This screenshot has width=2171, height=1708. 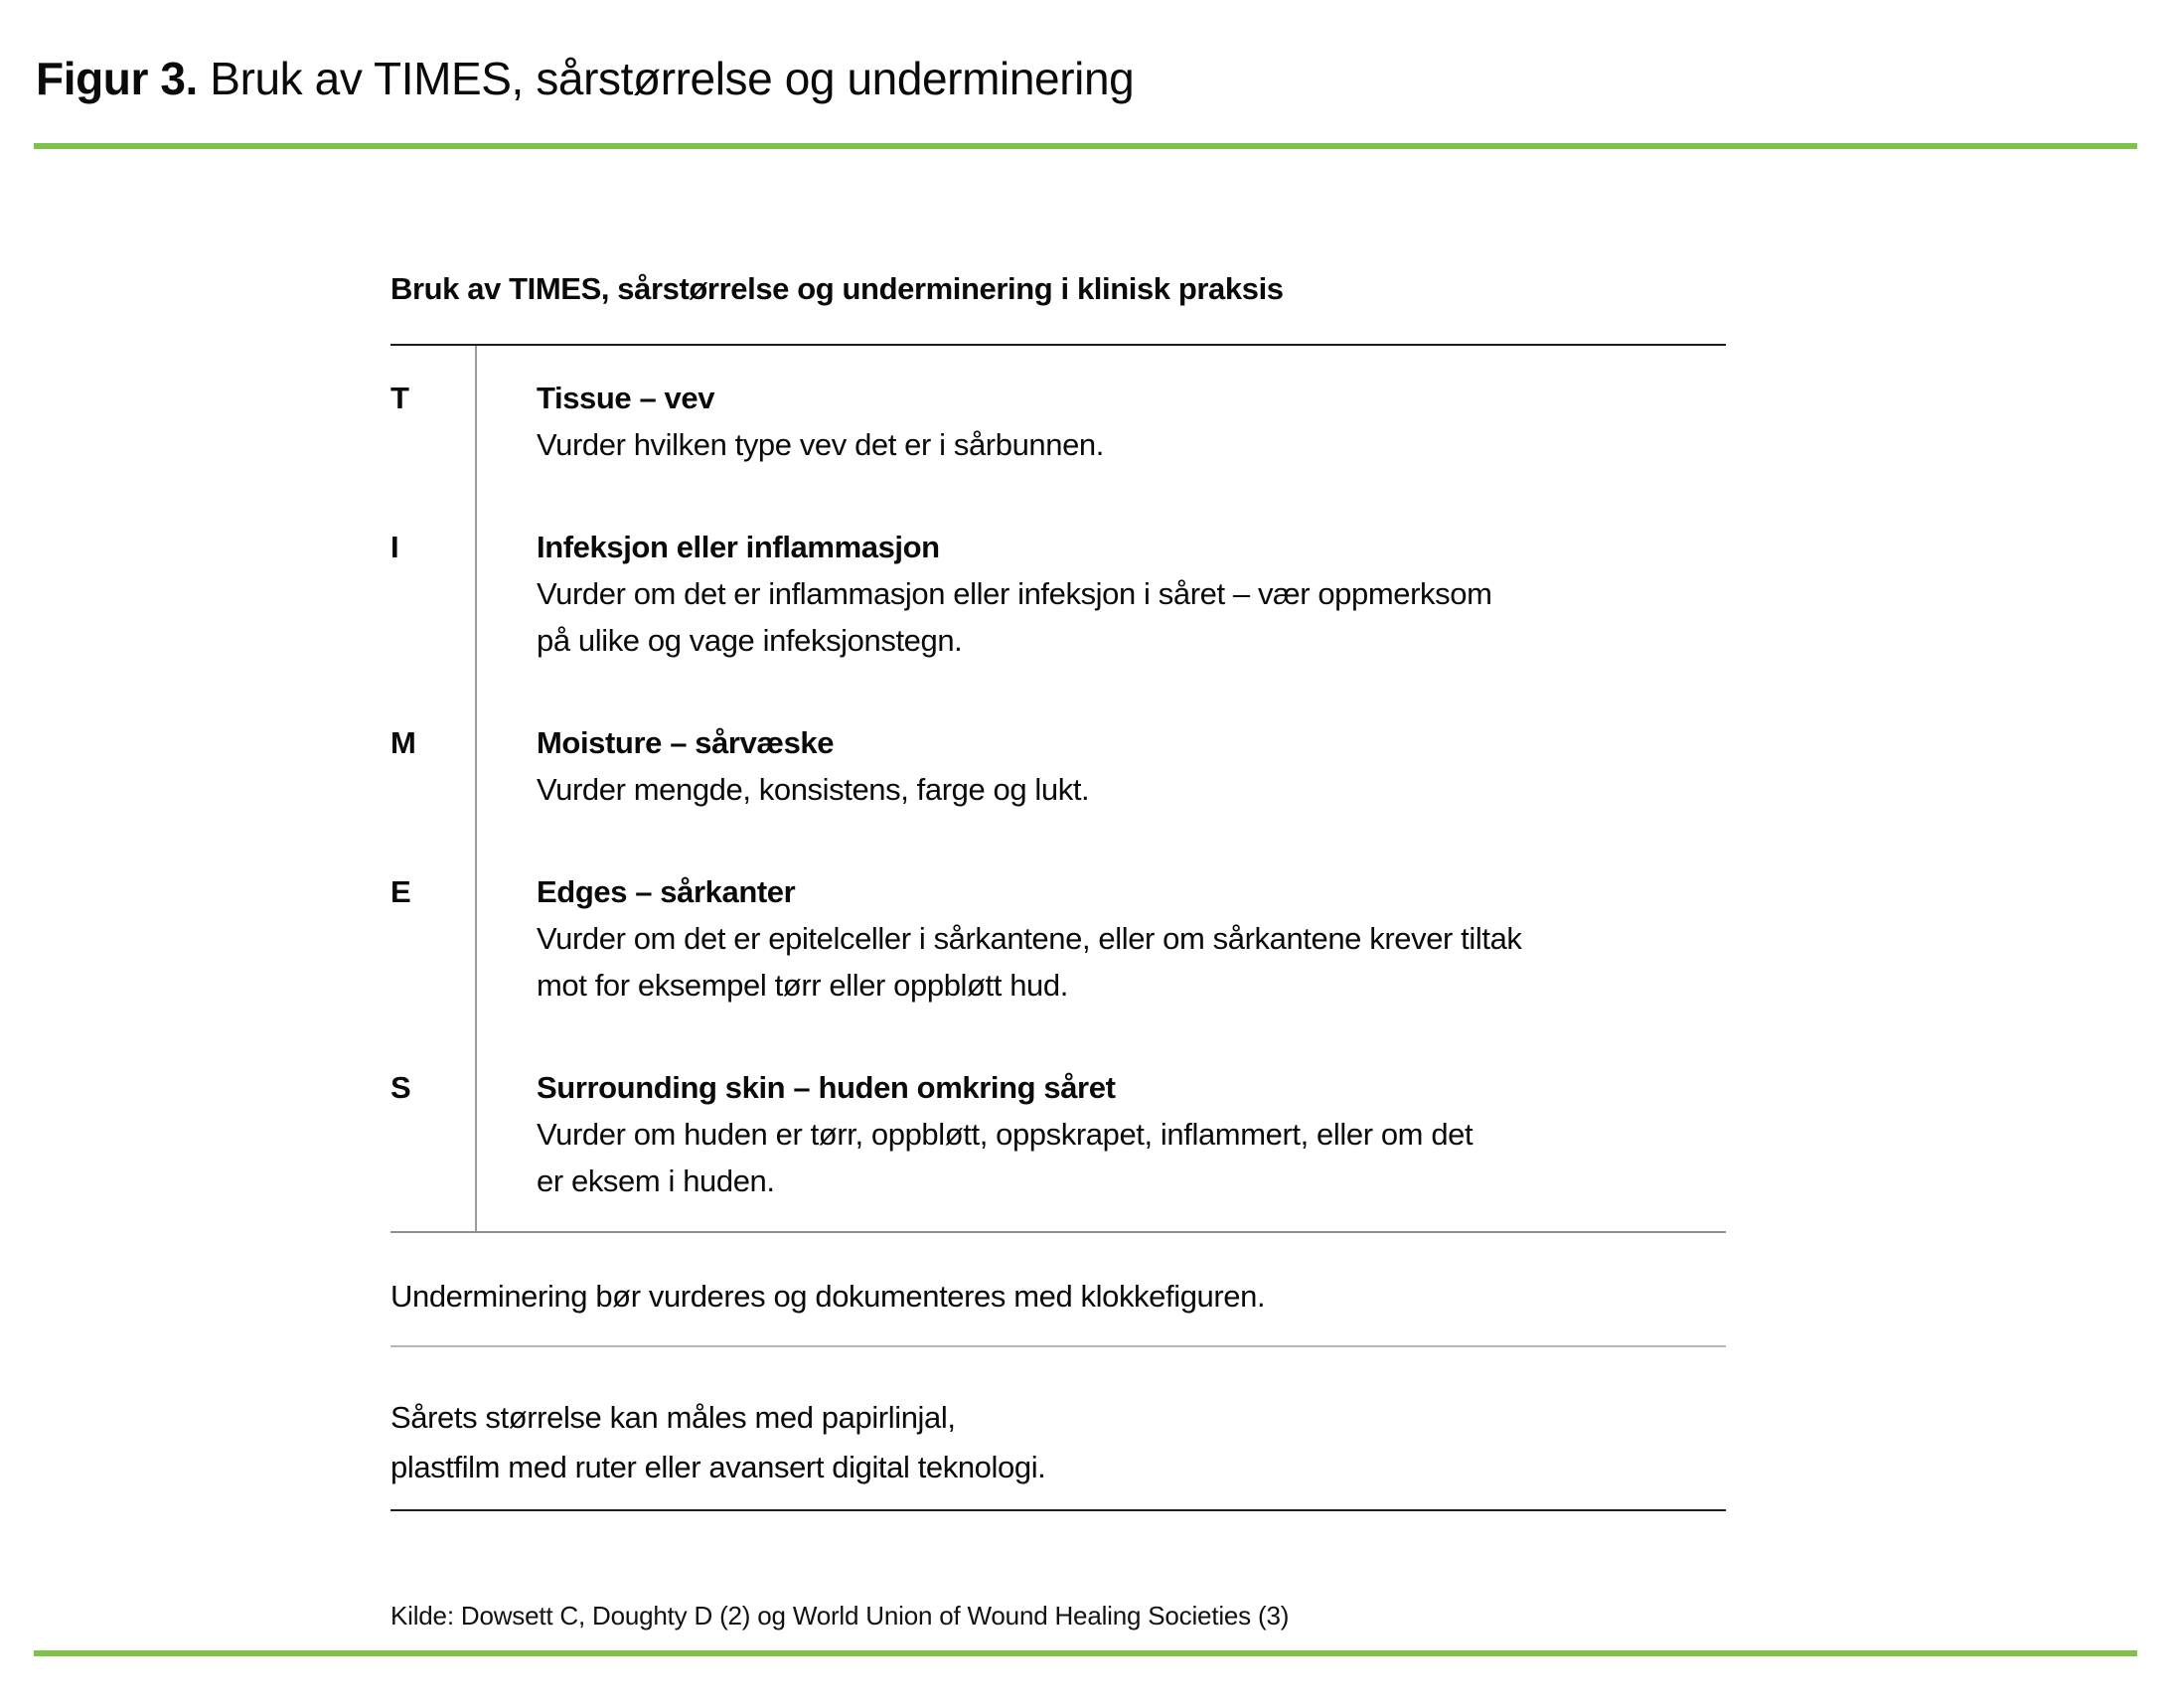 I want to click on row-title: Moisture – sårvæske, so click(x=686, y=742).